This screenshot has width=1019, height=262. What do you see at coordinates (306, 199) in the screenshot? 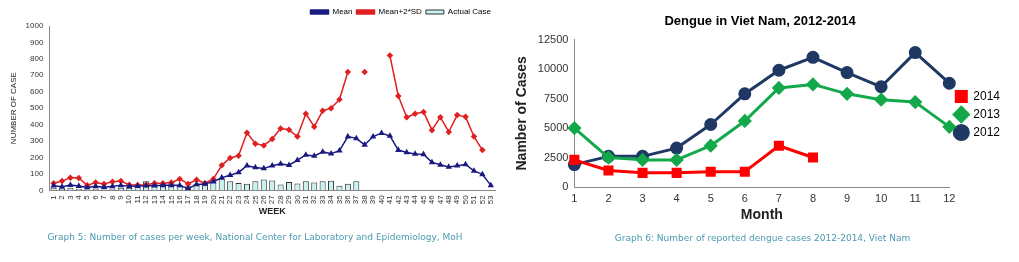
I see `x-tick-label: 31` at bounding box center [306, 199].